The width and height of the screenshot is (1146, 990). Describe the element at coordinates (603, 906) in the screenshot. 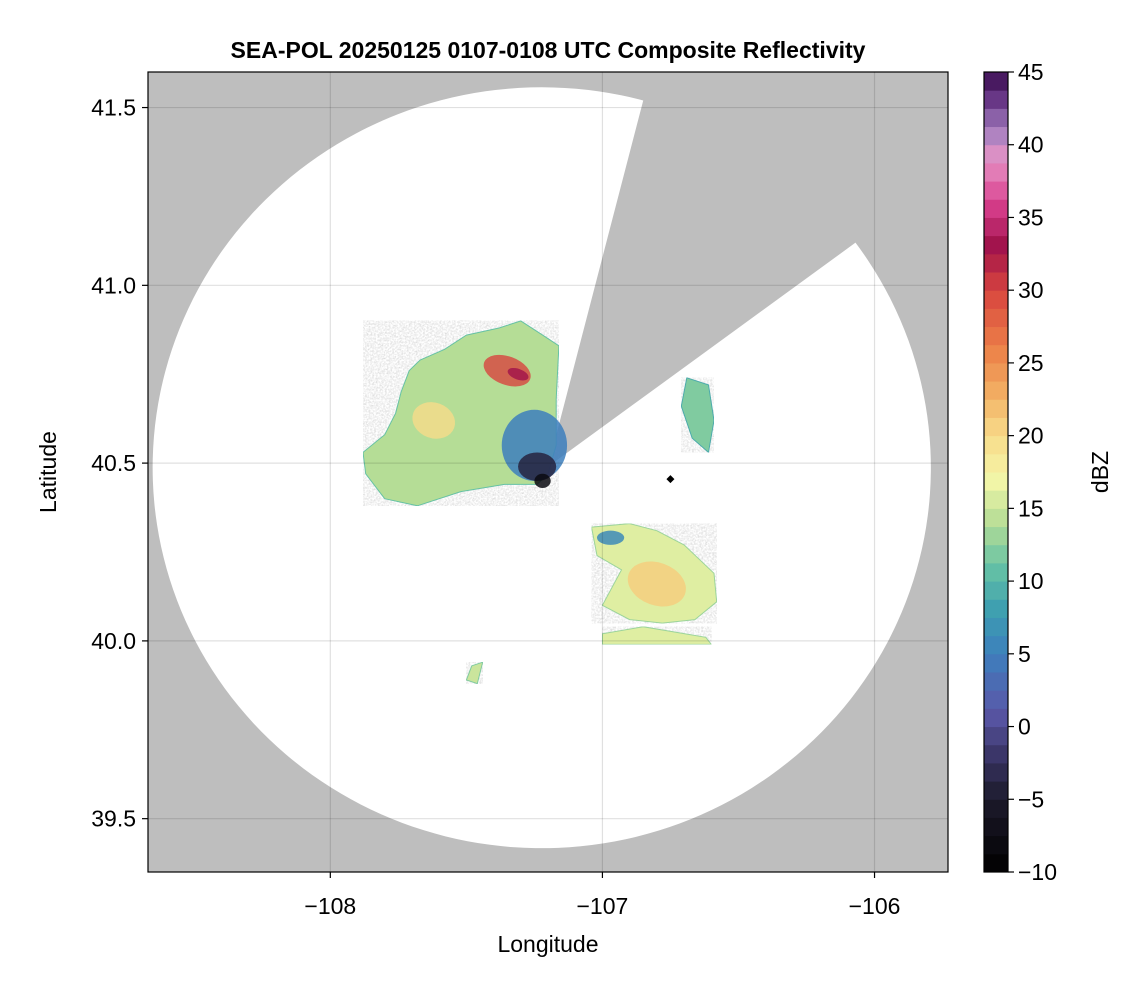

I see `x-tick-label: −107` at that location.